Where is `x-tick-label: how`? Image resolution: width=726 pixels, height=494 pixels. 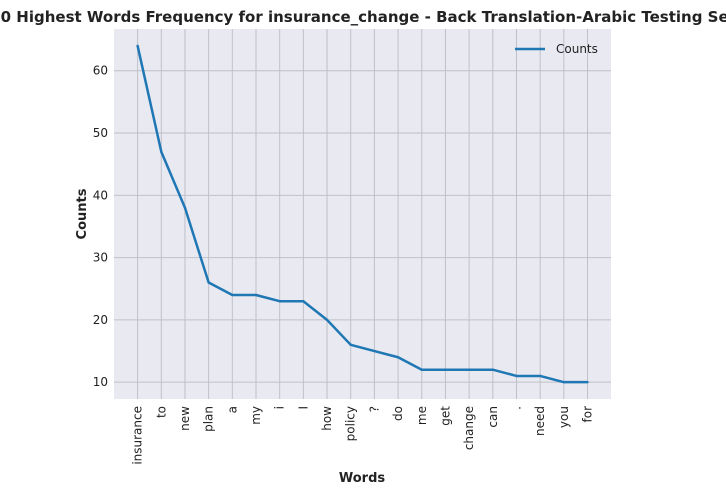 x-tick-label: how is located at coordinates (327, 418).